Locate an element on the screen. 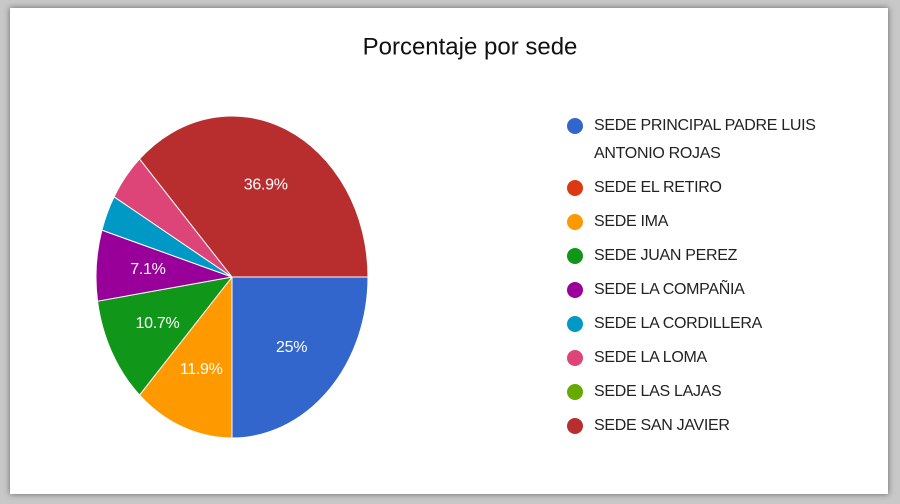 The image size is (900, 504). legend-label: SEDE LA COMPAÑIA is located at coordinates (669, 289).